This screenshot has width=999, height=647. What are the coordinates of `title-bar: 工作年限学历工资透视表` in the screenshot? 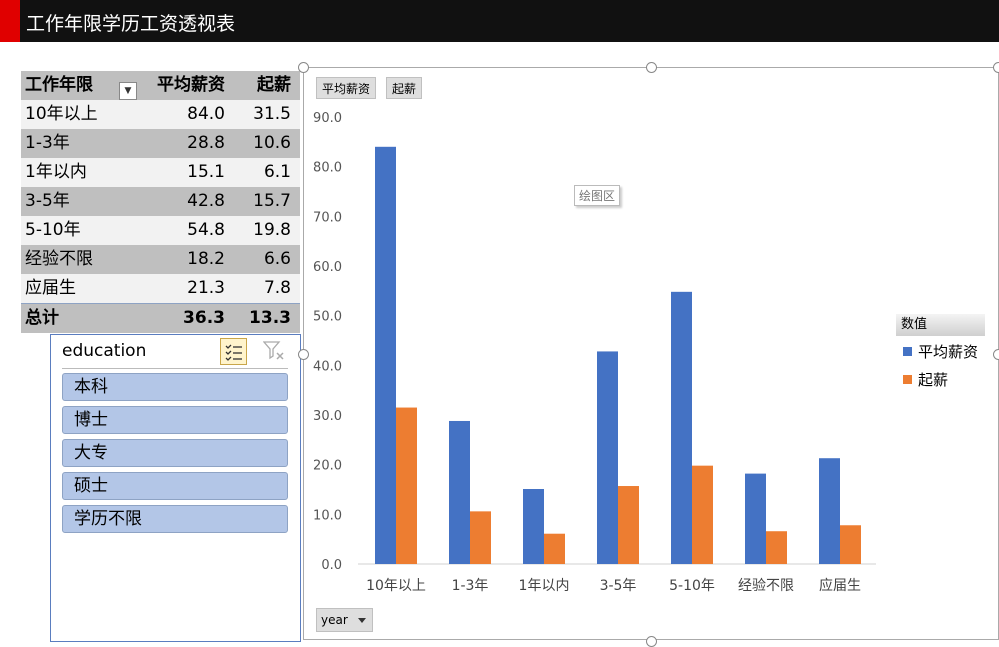 It's located at (499, 21).